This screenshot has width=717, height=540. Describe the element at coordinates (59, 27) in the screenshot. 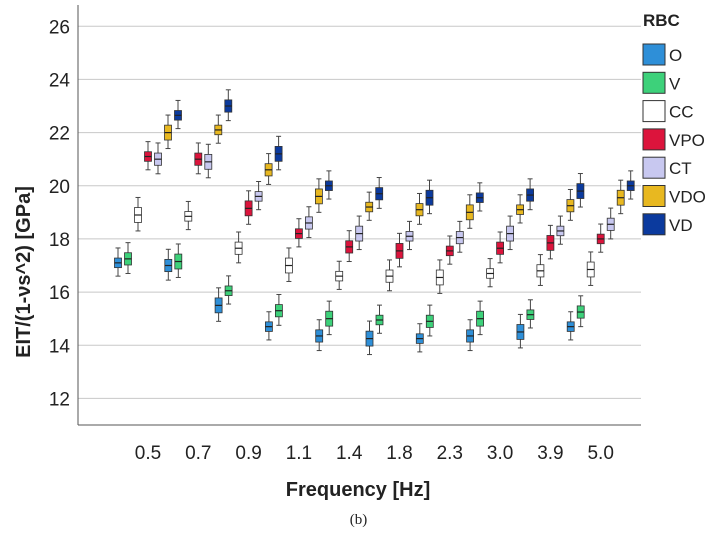

I see `y-tick-label: 26` at that location.